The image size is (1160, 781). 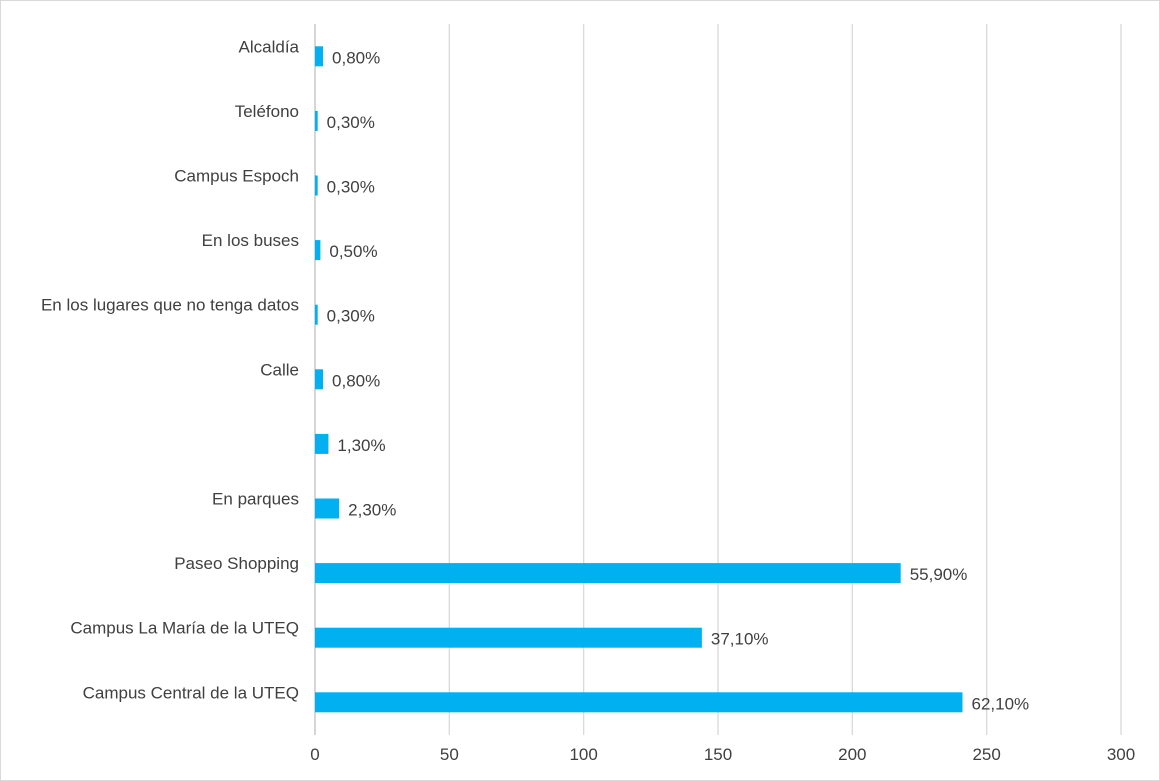 What do you see at coordinates (1121, 754) in the screenshot?
I see `x-tick-label: 300` at bounding box center [1121, 754].